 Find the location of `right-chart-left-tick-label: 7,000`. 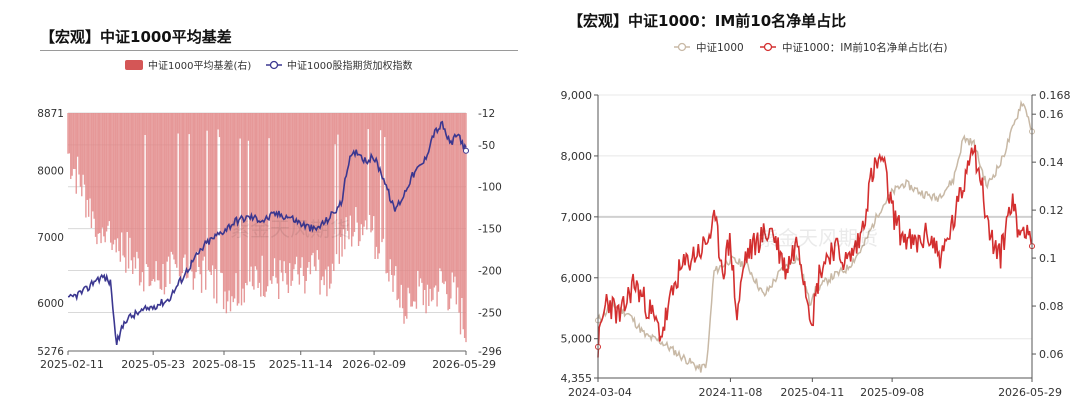

right-chart-left-tick-label: 7,000 is located at coordinates (577, 217).